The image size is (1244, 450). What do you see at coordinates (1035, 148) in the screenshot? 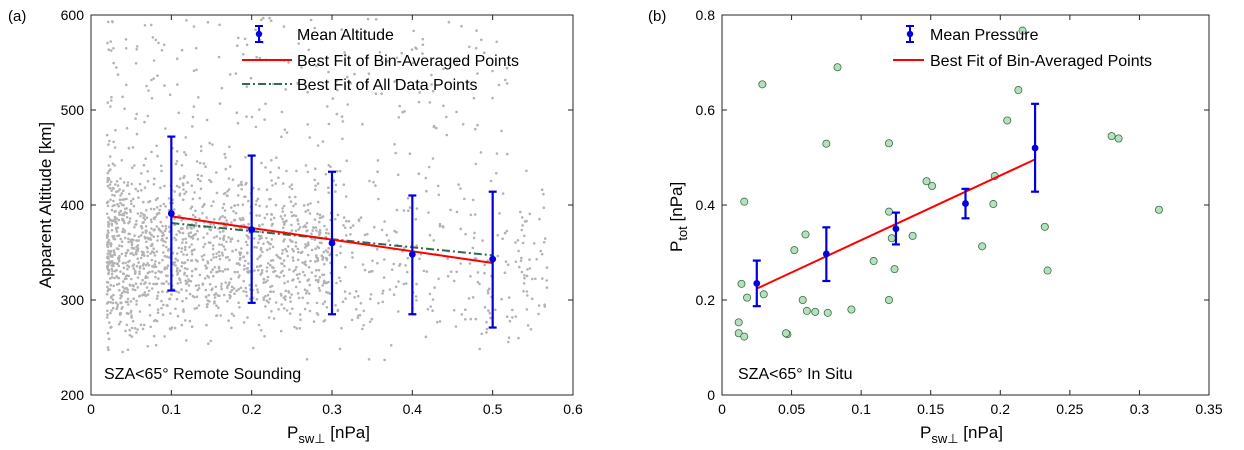
I see `mean-marker` at bounding box center [1035, 148].